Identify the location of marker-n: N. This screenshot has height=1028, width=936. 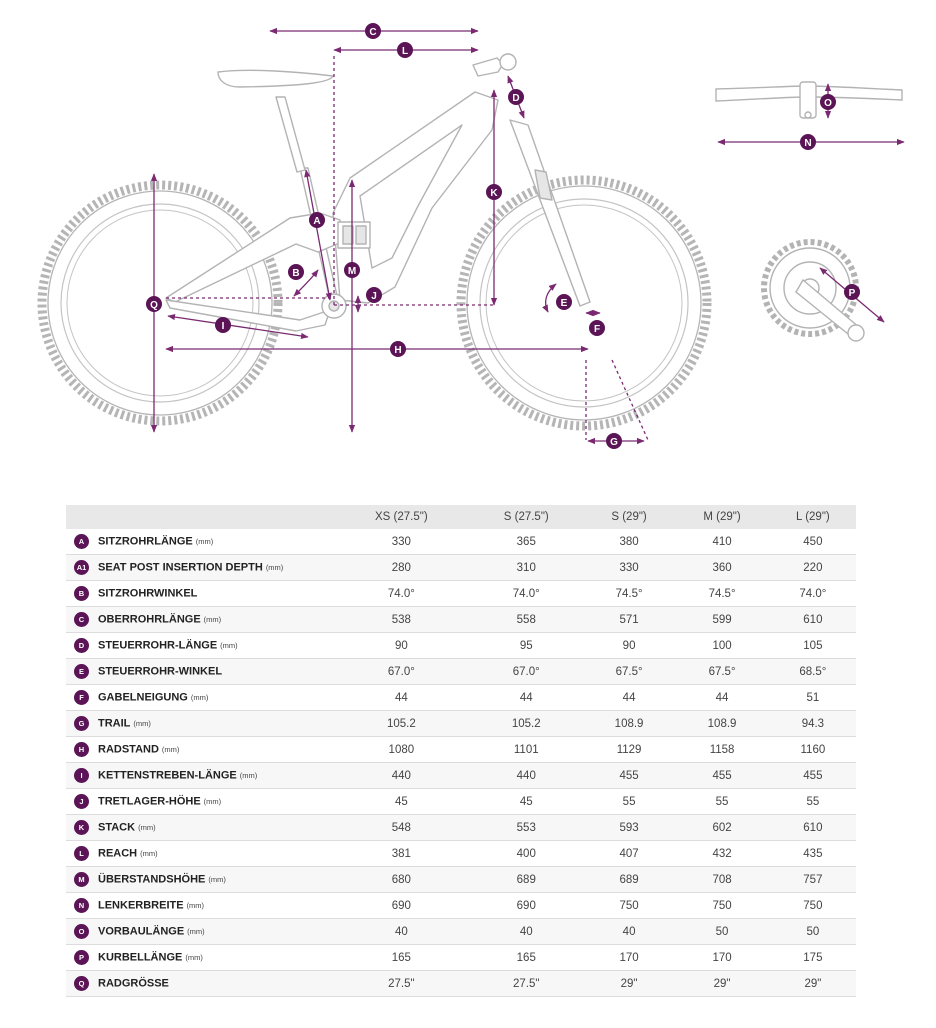
(808, 142).